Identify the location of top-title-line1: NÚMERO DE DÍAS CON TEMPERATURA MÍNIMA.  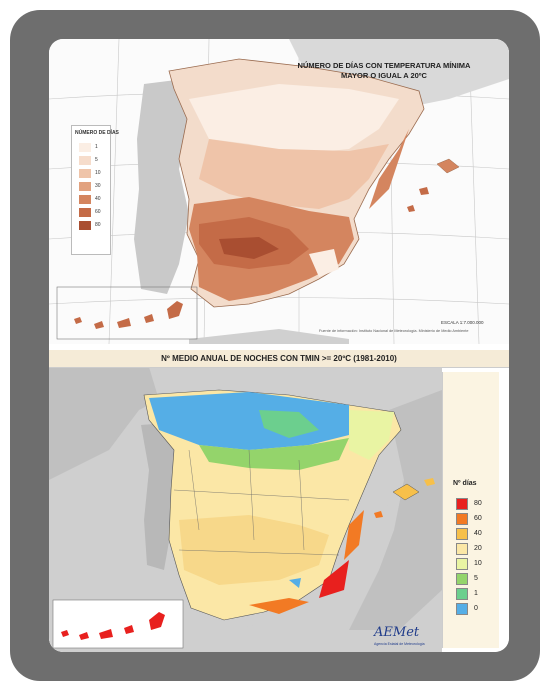
(384, 65).